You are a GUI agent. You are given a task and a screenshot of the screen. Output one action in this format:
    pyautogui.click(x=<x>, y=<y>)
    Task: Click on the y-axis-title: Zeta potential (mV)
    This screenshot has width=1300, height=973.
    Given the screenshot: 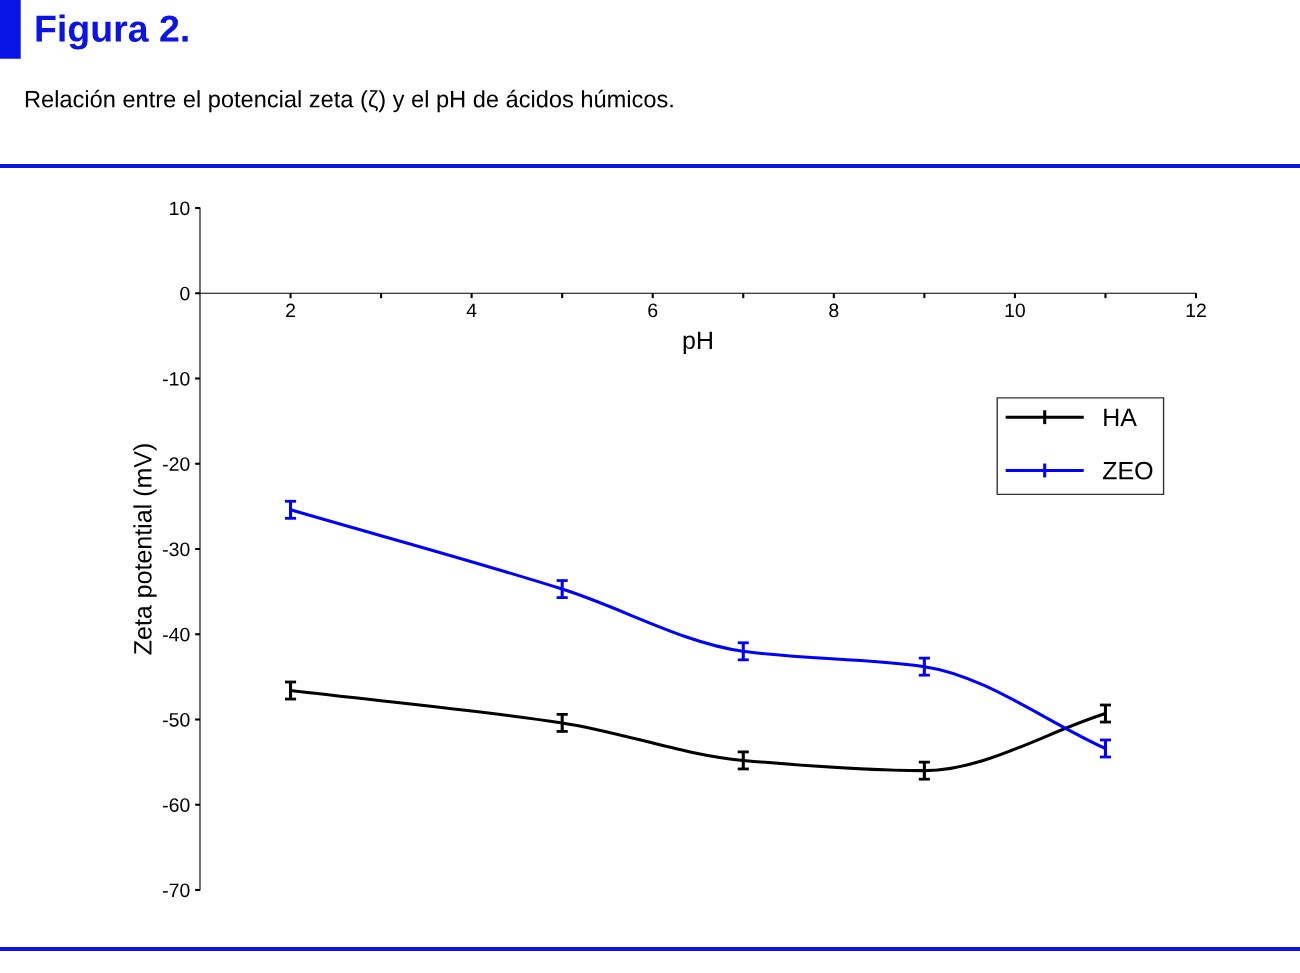 What is the action you would take?
    pyautogui.click(x=145, y=549)
    